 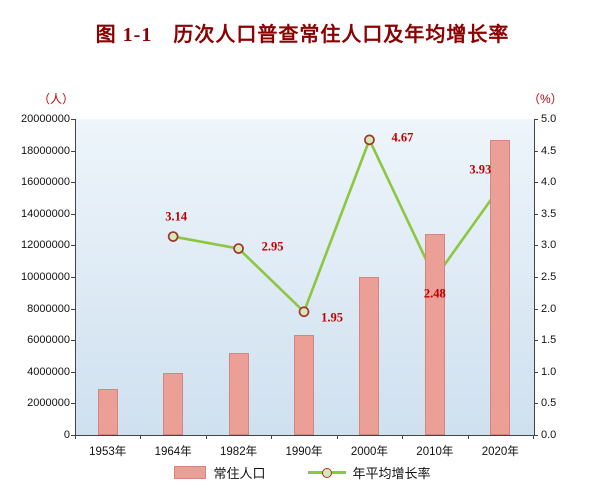 What do you see at coordinates (549, 340) in the screenshot?
I see `secondary-axis-tick-label: 1.5` at bounding box center [549, 340].